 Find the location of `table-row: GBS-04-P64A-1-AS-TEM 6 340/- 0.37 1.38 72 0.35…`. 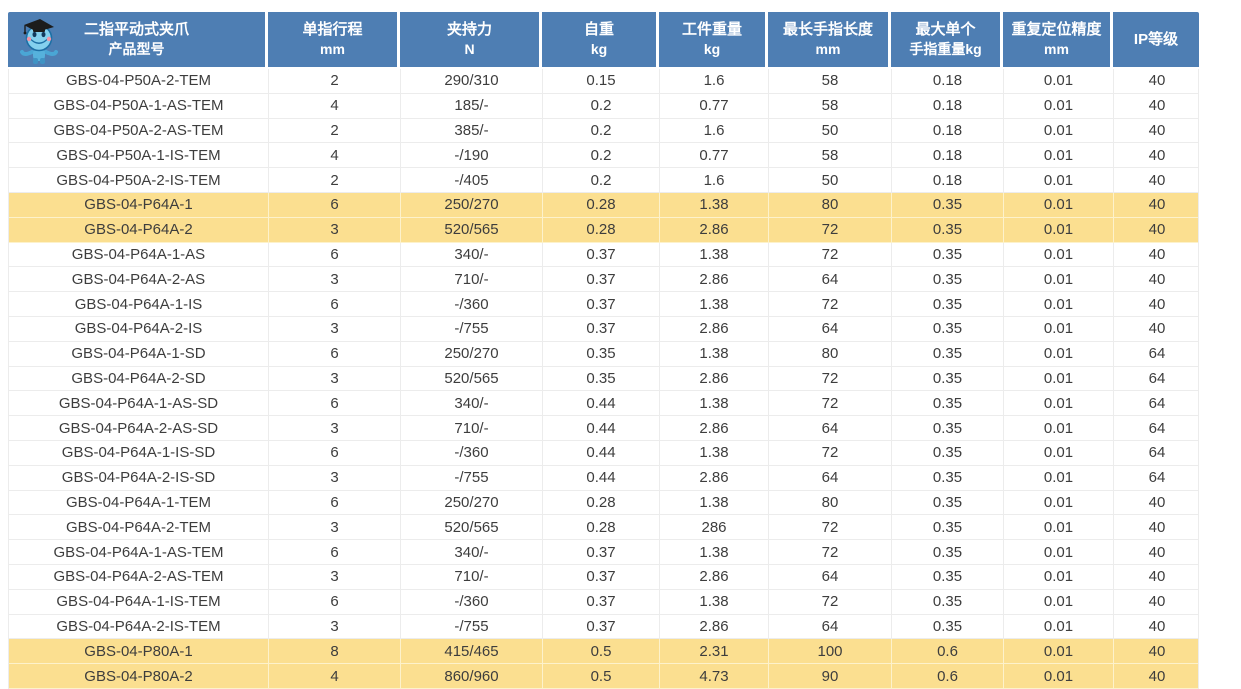

table-row: GBS-04-P64A-1-AS-TEM 6 340/- 0.37 1.38 72 0.35… is located at coordinates (603, 552).